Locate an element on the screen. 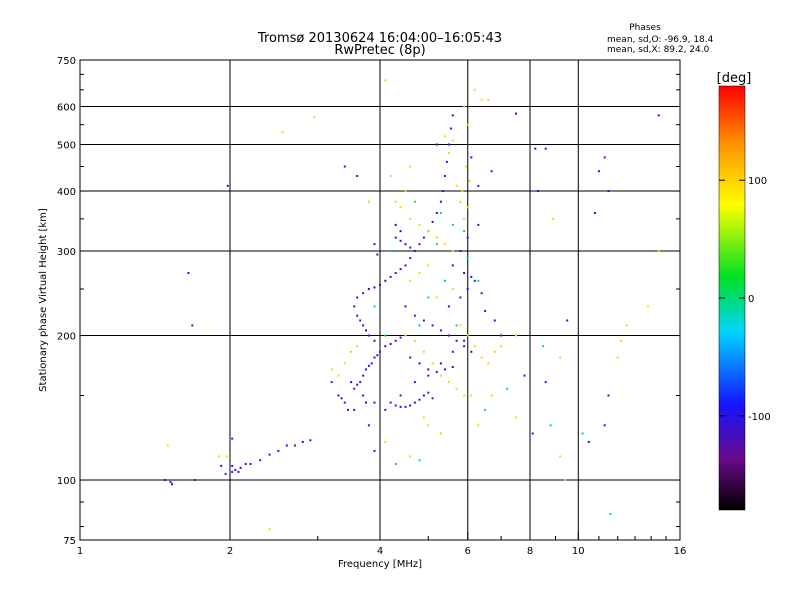 The image size is (800, 600). stats-line-o: mean, sd,O: -96.9, 18.4 is located at coordinates (660, 40).